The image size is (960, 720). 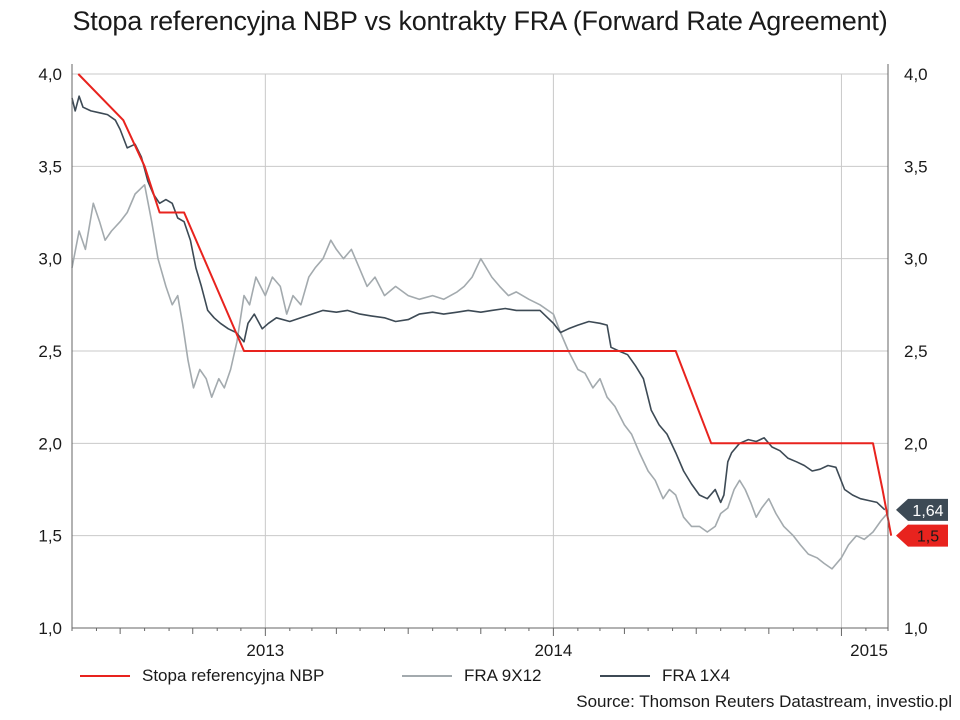 What do you see at coordinates (916, 443) in the screenshot?
I see `y-tick-label-right: 2,0` at bounding box center [916, 443].